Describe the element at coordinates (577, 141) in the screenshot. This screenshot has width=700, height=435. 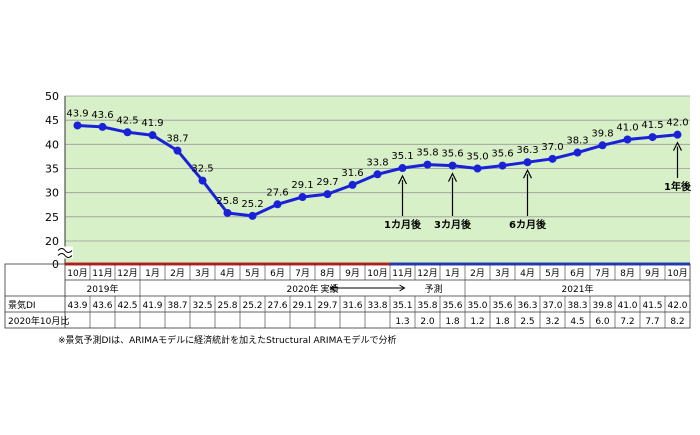
I see `data-label: 38.3` at that location.